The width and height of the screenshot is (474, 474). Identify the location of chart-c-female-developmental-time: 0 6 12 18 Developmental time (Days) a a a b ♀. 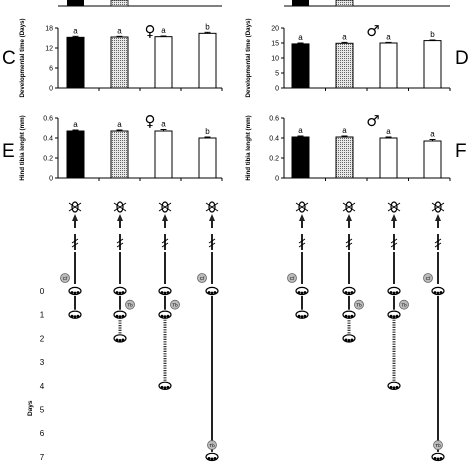
(121, 58).